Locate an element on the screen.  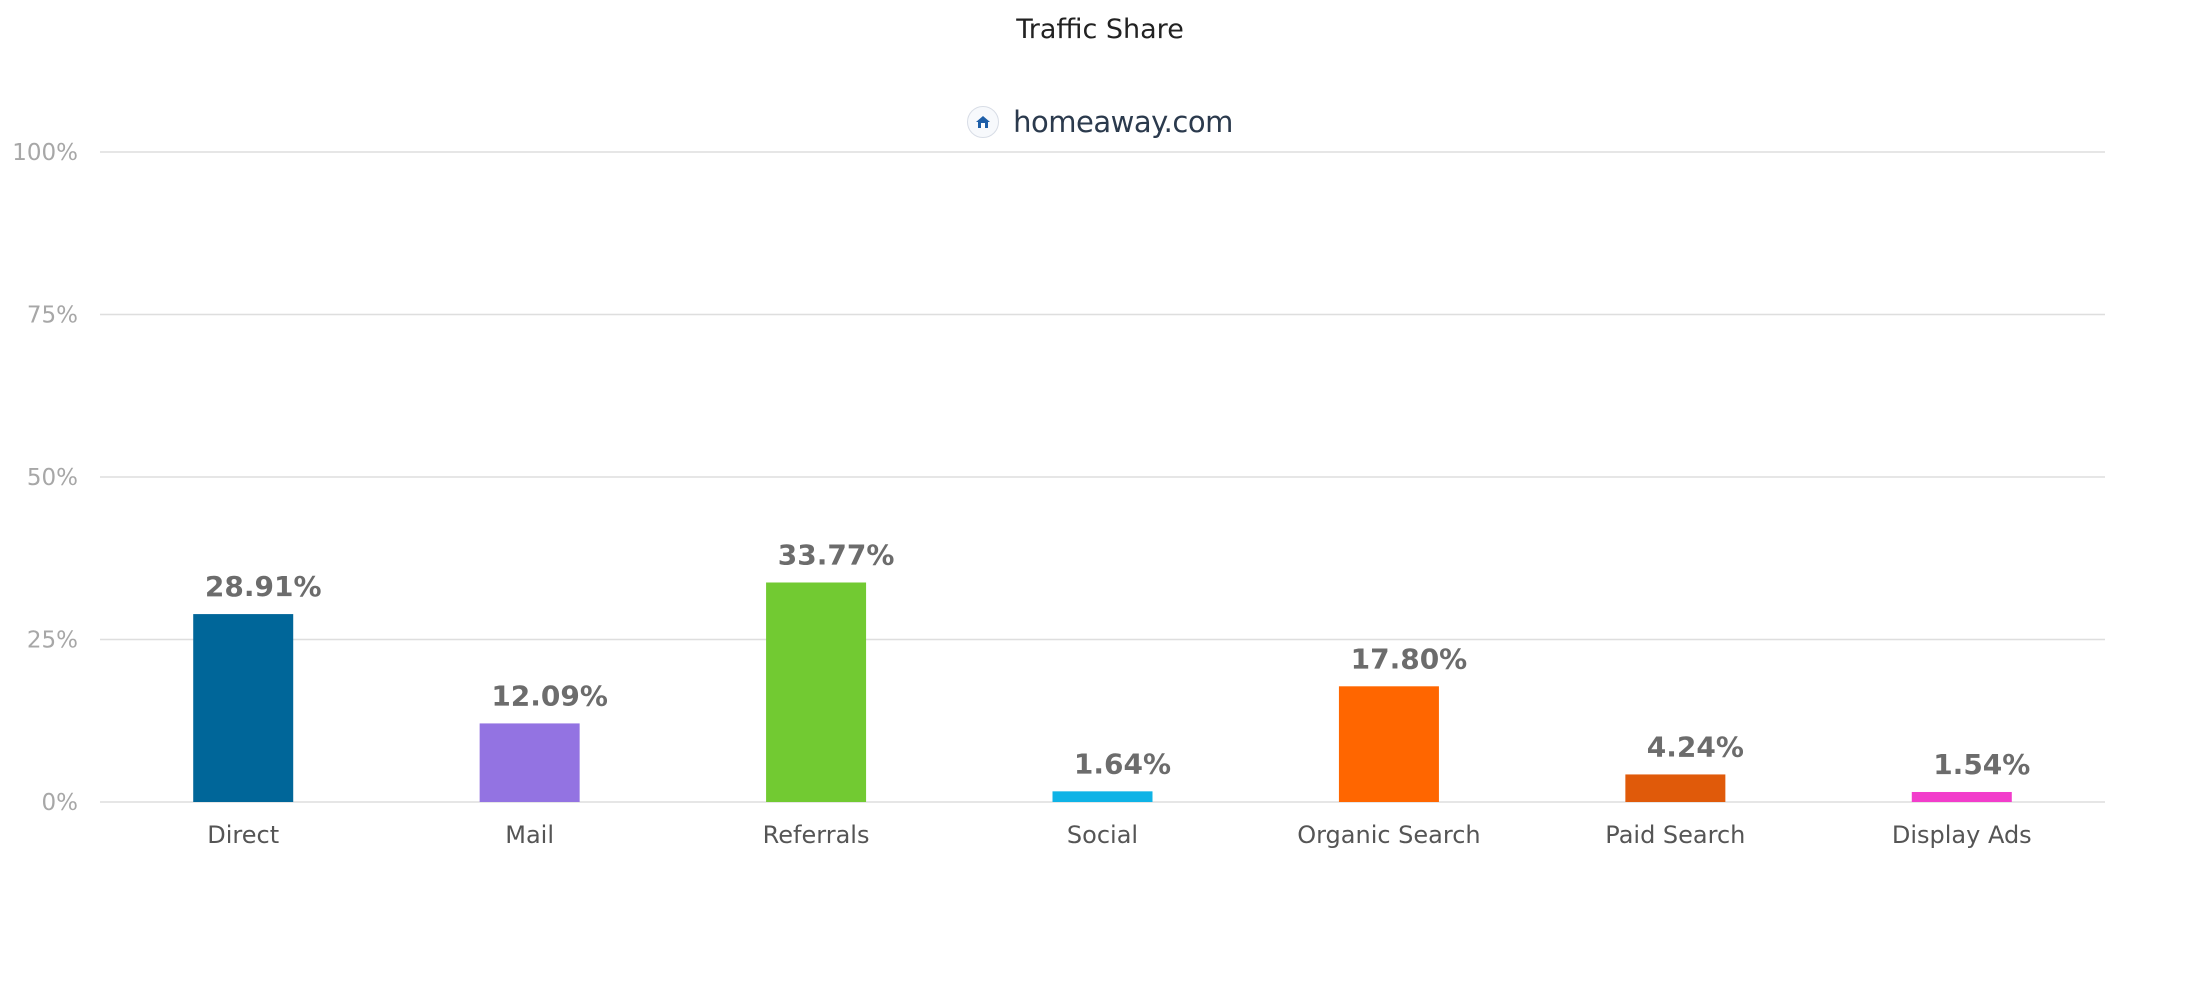
data-label: 28.91% is located at coordinates (263, 586).